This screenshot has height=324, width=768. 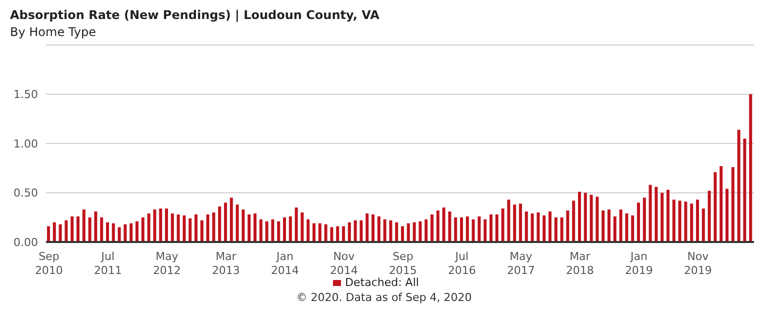 What do you see at coordinates (520, 263) in the screenshot?
I see `x-tick-label: May 2017` at bounding box center [520, 263].